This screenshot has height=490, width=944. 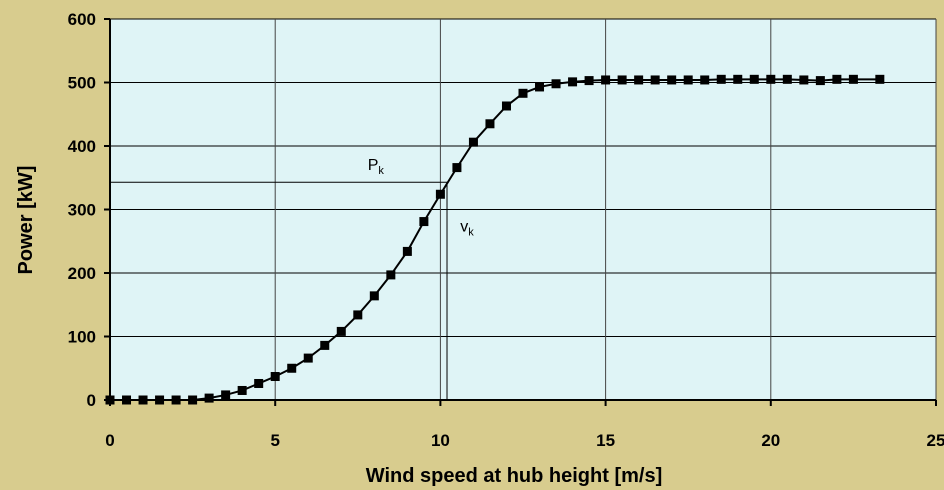 What do you see at coordinates (82, 210) in the screenshot?
I see `y-tick-label: 300` at bounding box center [82, 210].